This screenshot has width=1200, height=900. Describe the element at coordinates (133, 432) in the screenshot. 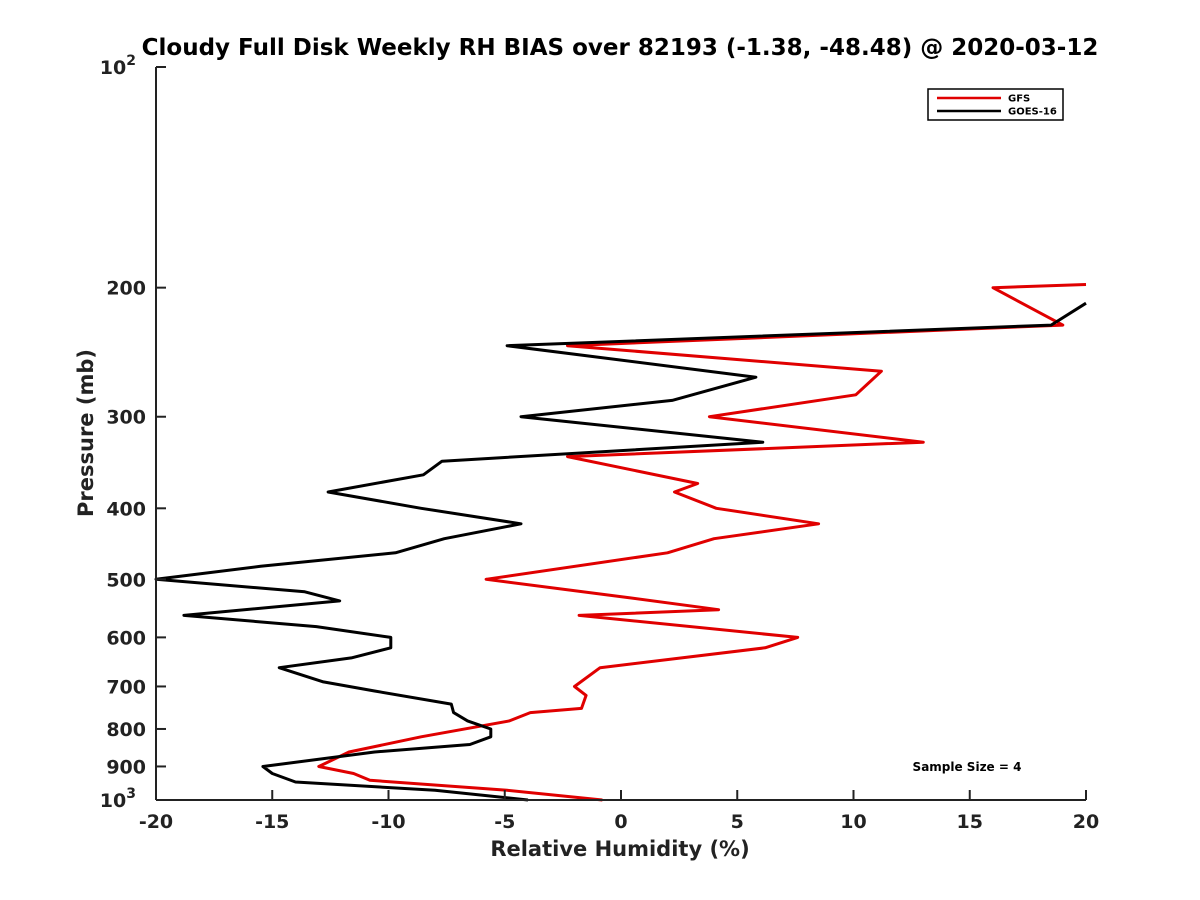

I see `y-axis-ticks: 10² 200 300 400 500 600 700 800 900 10³` at that location.